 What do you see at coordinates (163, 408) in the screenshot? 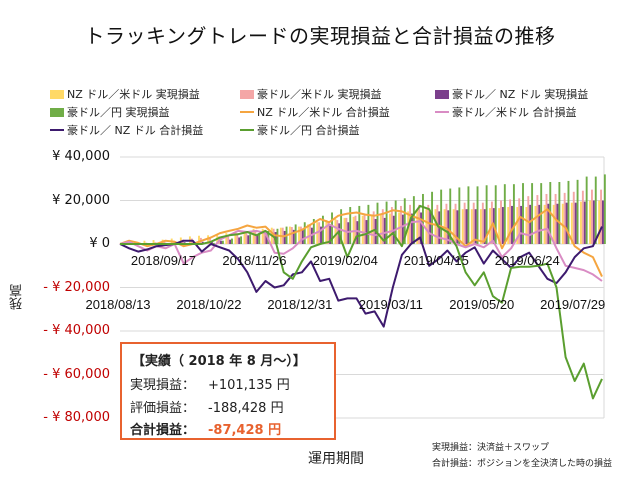
I see `unrealized-label: 評価損益：` at bounding box center [163, 408].